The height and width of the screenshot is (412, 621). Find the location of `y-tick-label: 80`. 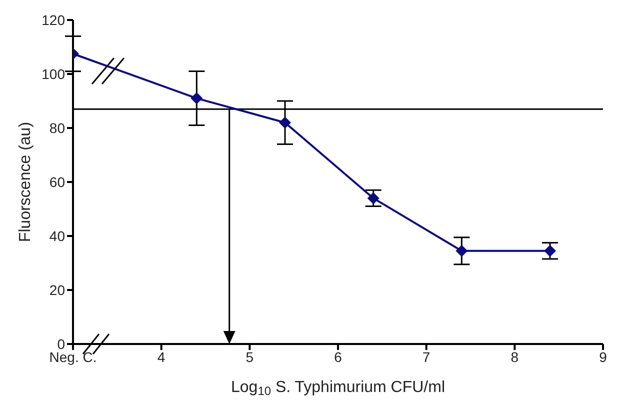

y-tick-label: 80 is located at coordinates (57, 128).